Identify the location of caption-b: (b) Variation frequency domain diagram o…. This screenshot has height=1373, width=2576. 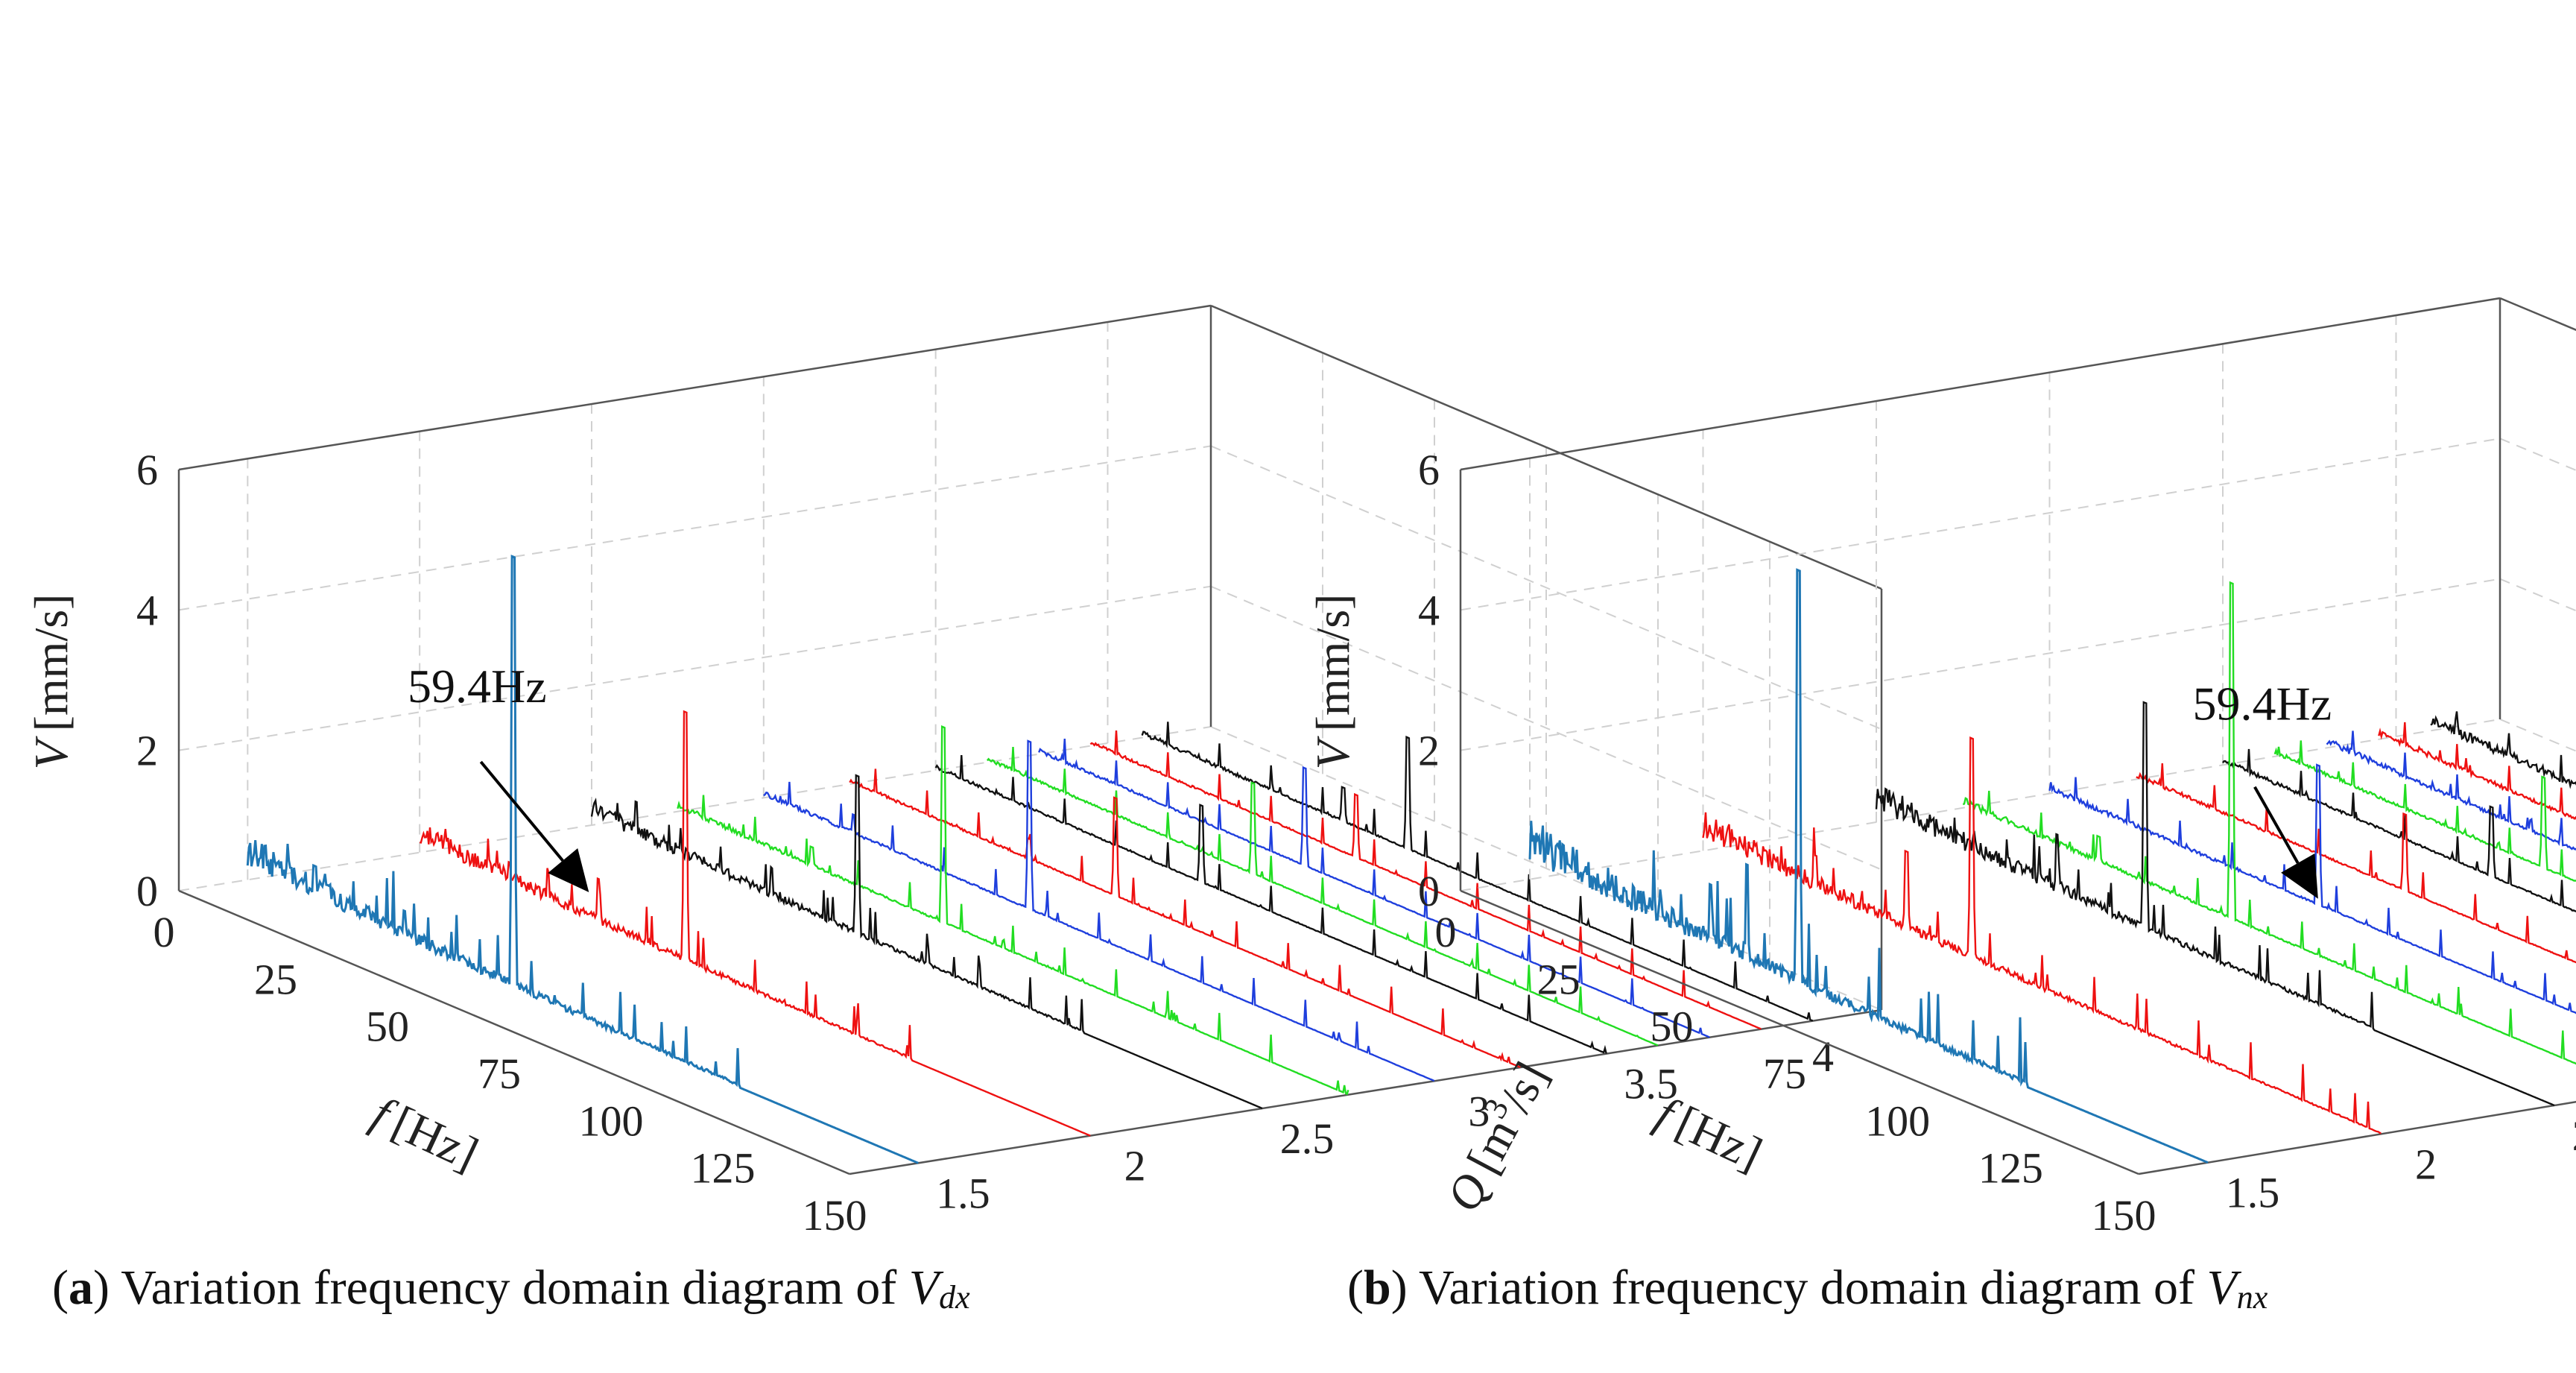
(1808, 1288).